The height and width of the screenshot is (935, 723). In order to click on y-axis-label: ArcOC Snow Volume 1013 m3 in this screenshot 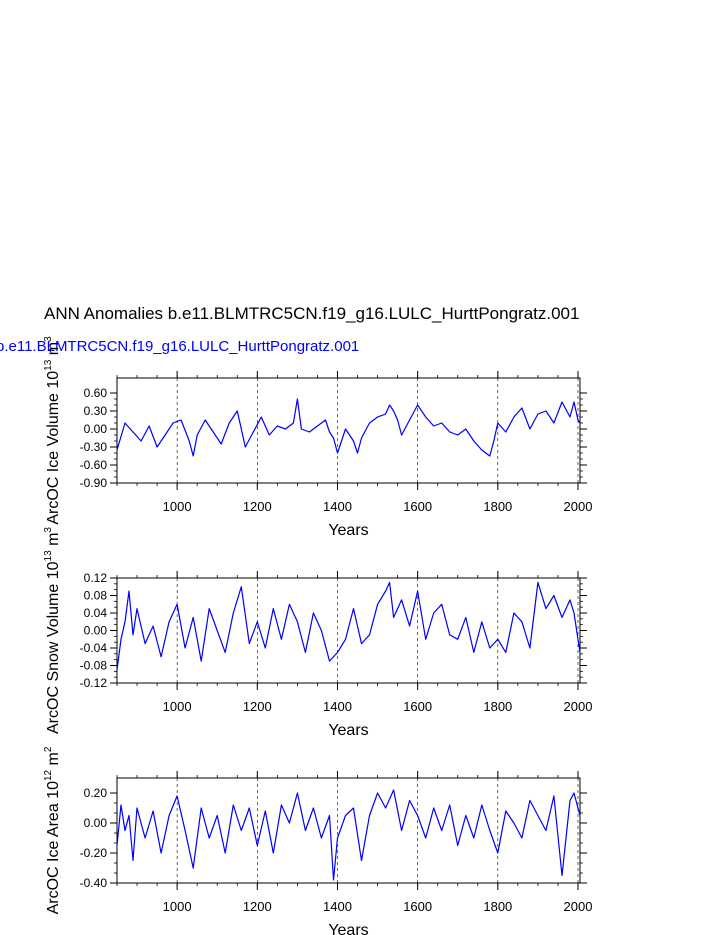, I will do `click(52, 630)`.